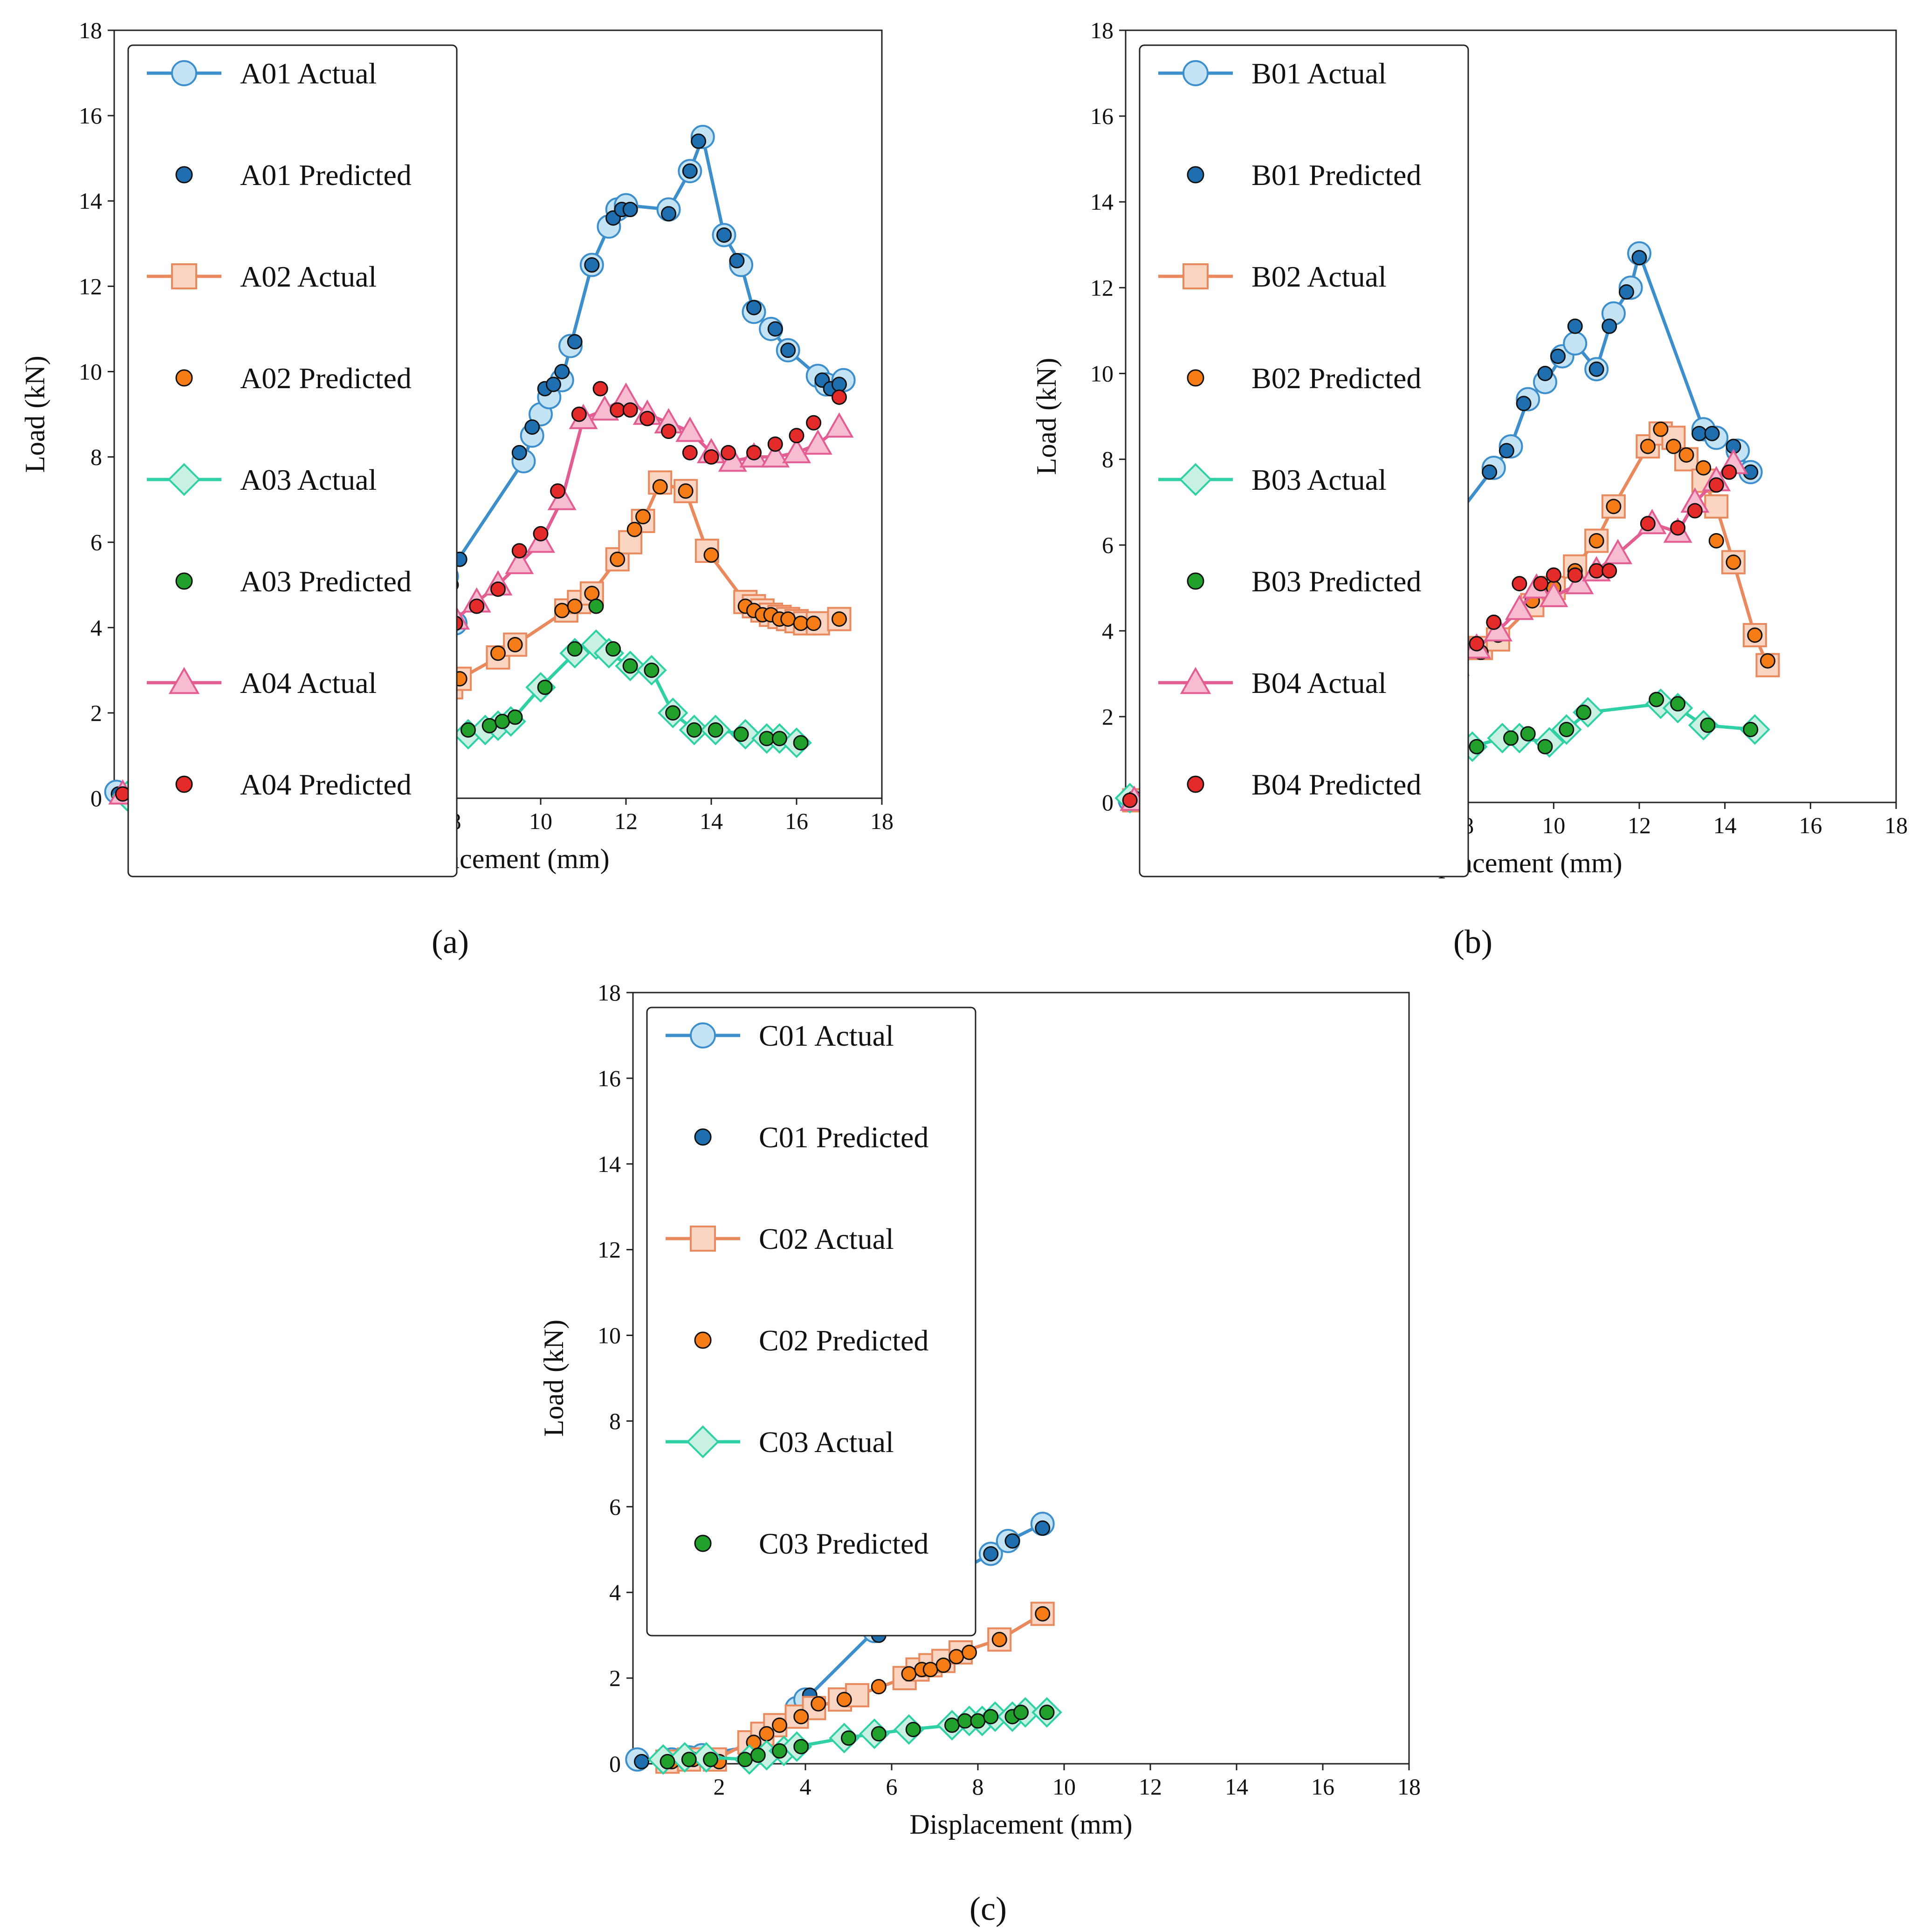 The height and width of the screenshot is (1932, 1925). What do you see at coordinates (96, 798) in the screenshot?
I see `y-tick-label: 0` at bounding box center [96, 798].